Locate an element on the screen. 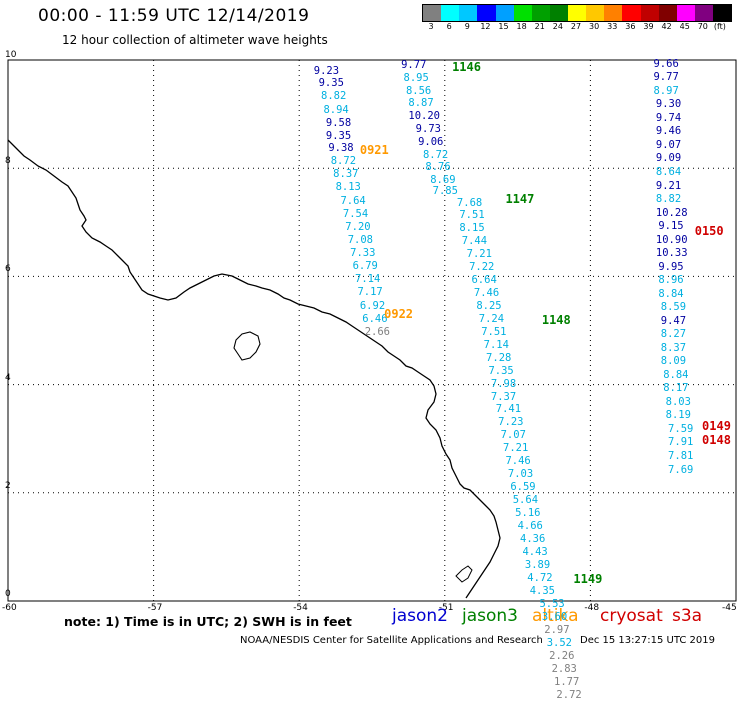 This screenshot has height=701, width=740. wave-height-value: 8.64 is located at coordinates (668, 171).